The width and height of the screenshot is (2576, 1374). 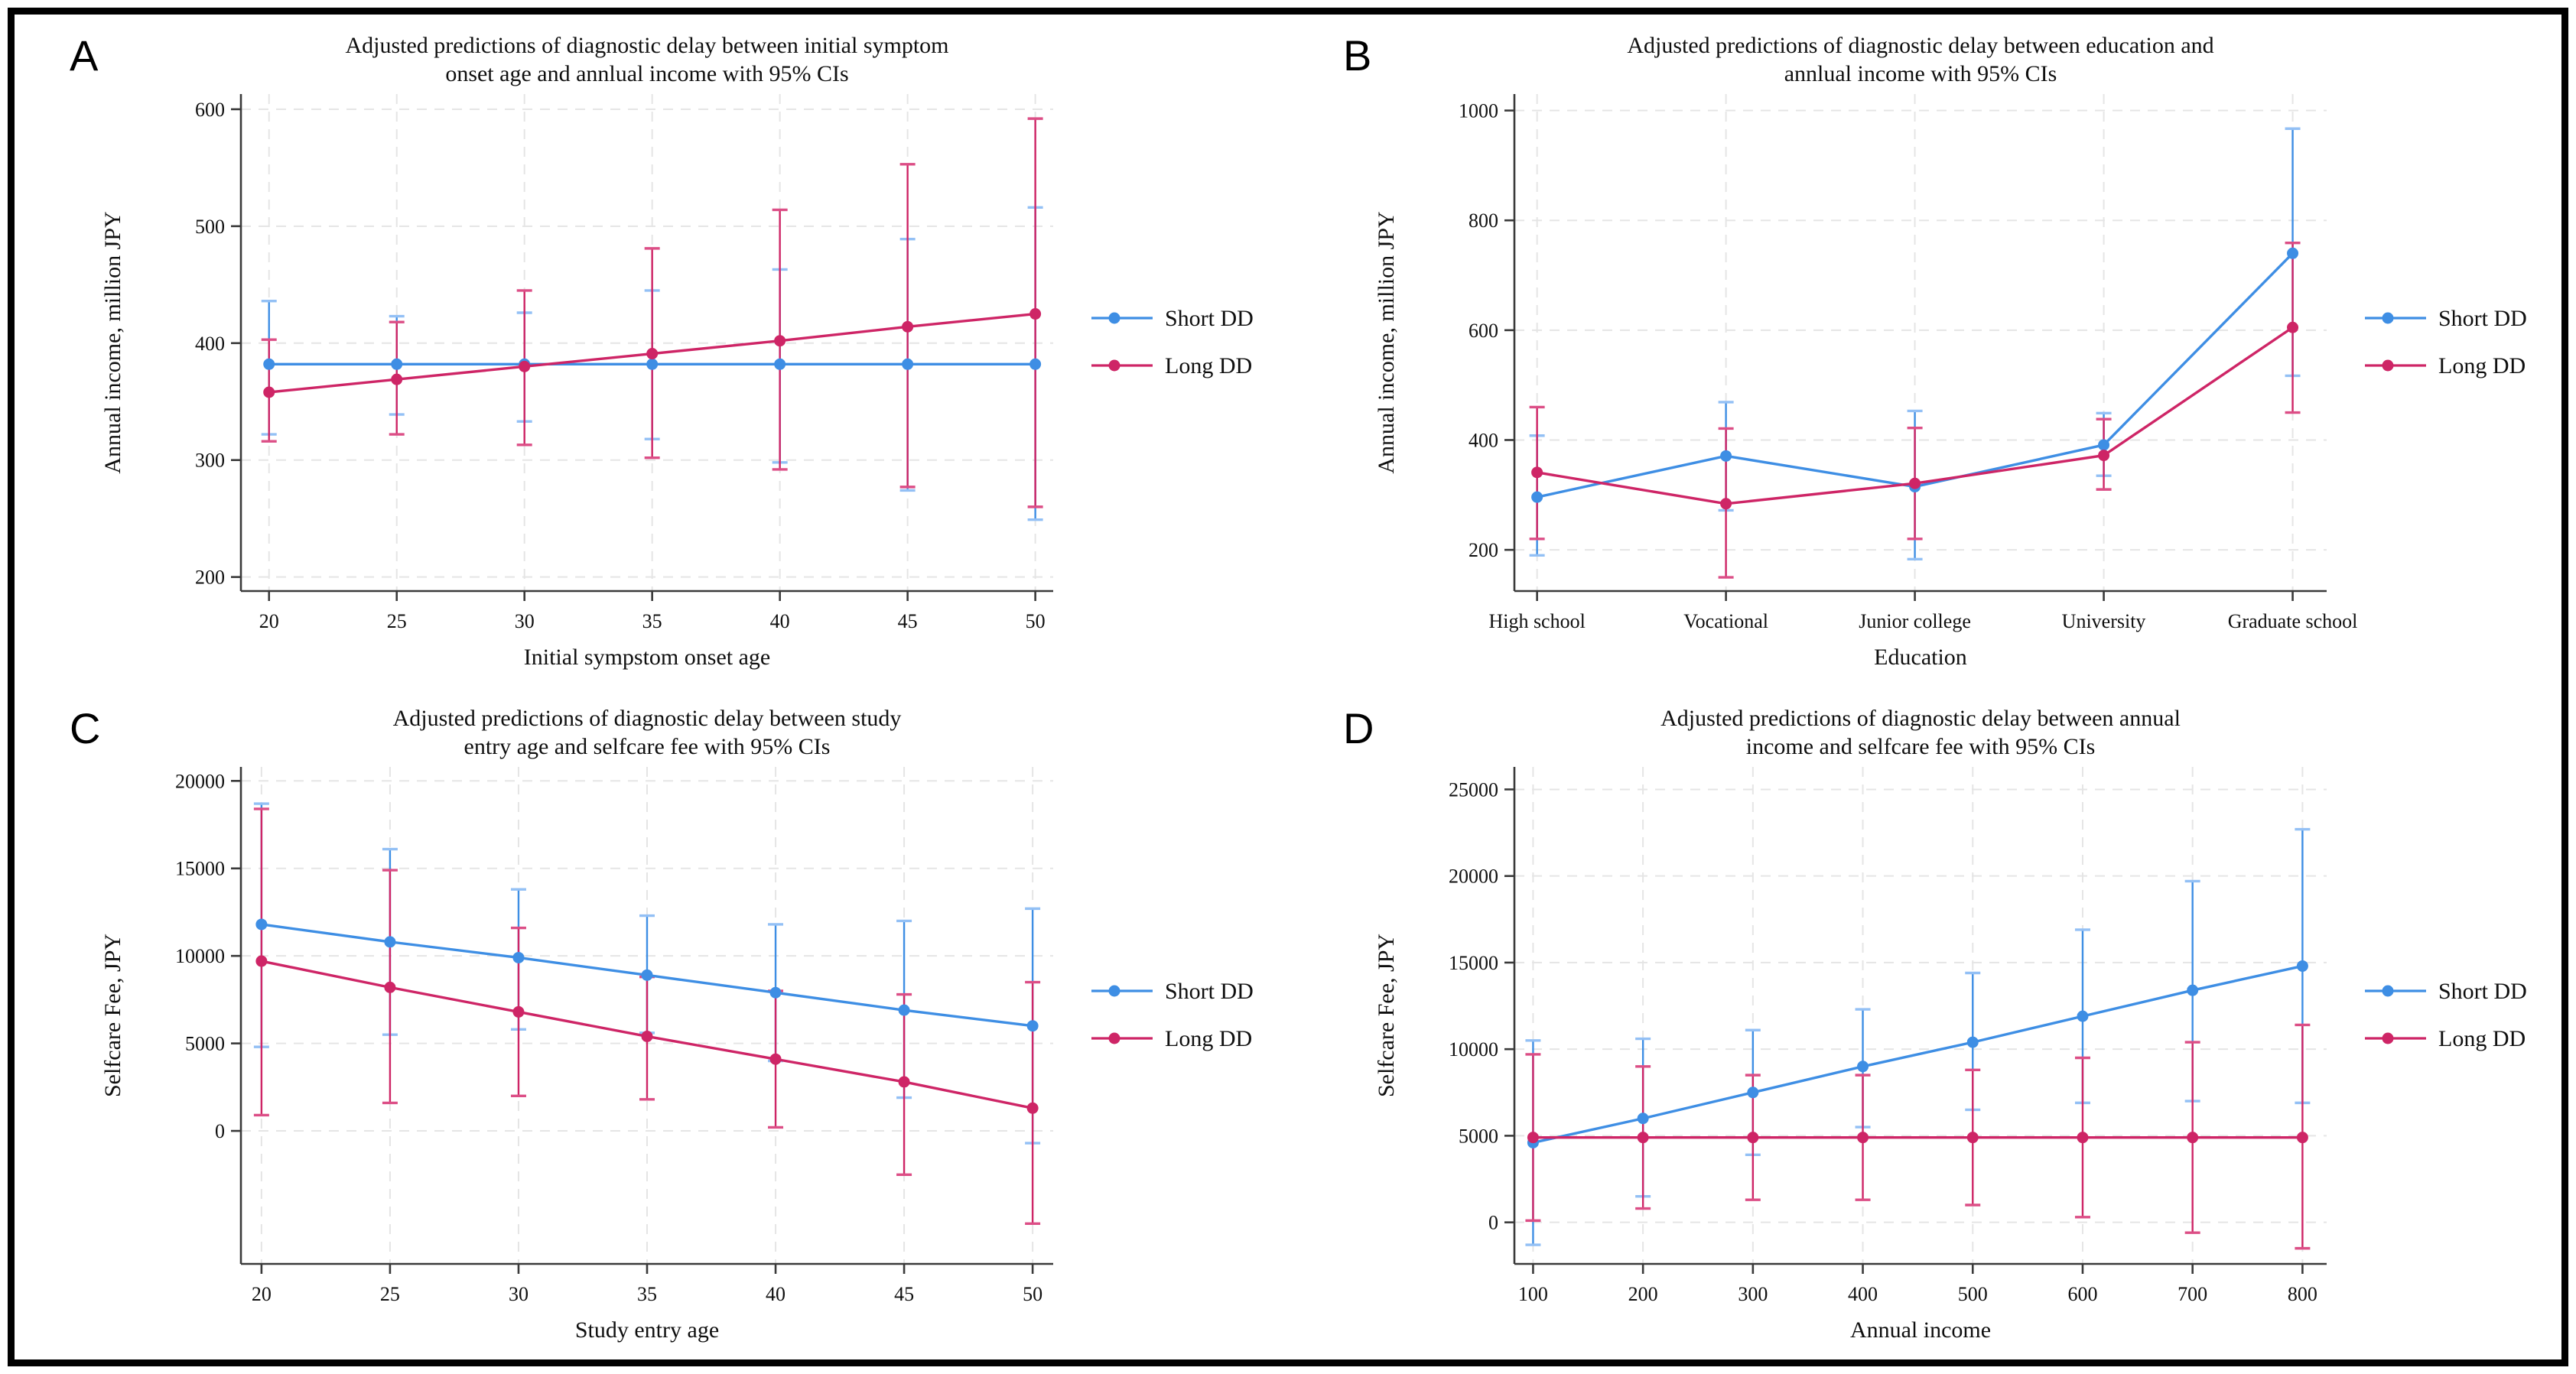 What do you see at coordinates (1973, 1294) in the screenshot?
I see `panel-d-xtick-label: 500` at bounding box center [1973, 1294].